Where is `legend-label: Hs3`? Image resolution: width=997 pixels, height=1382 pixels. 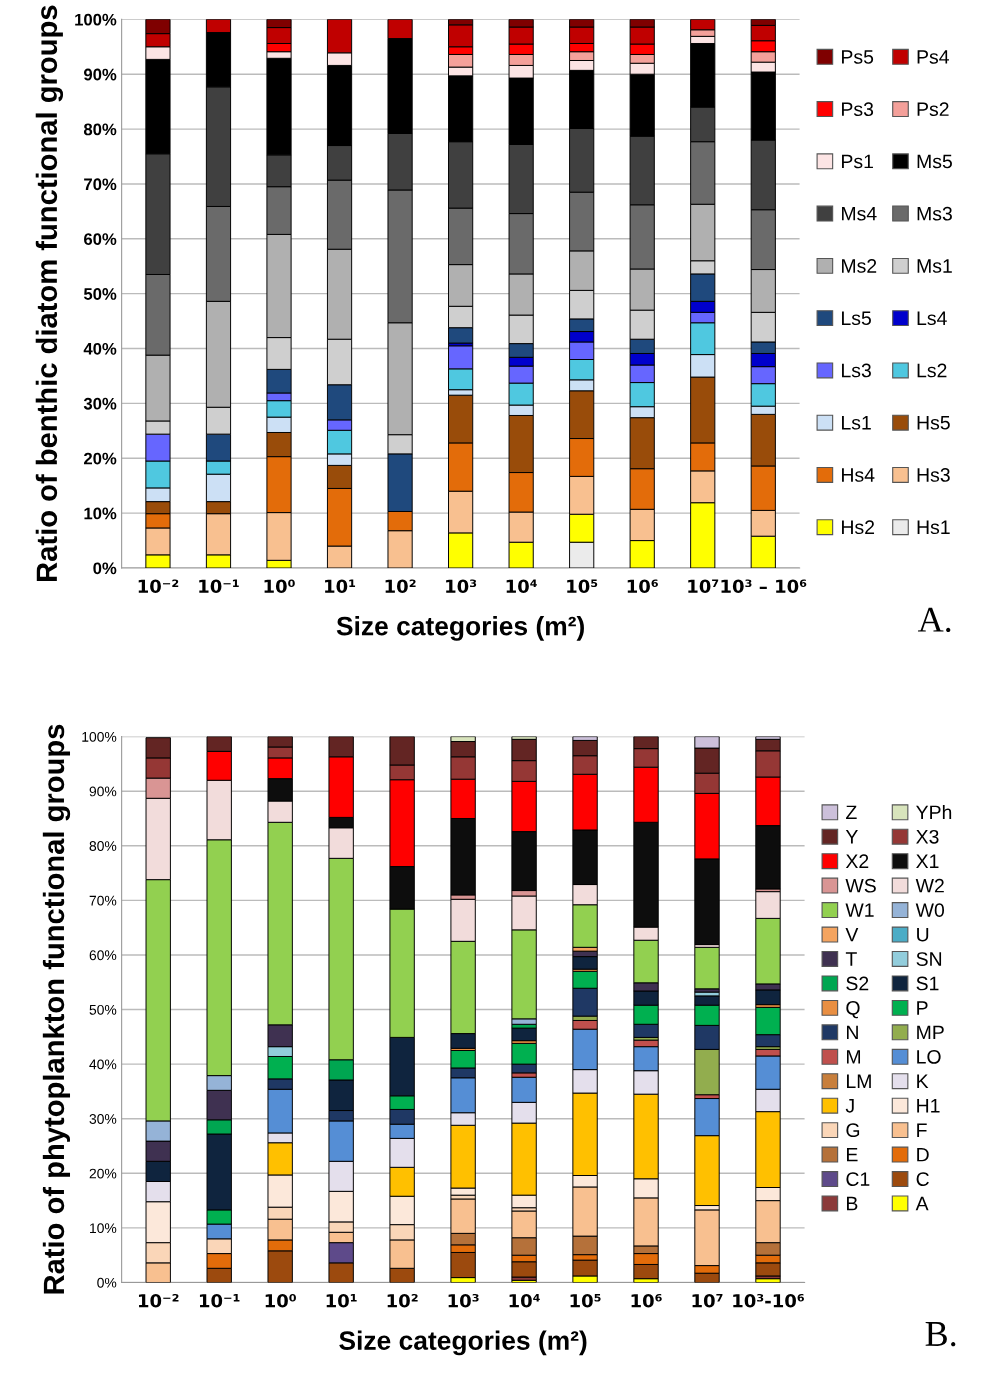
legend-label: Hs3 is located at coordinates (933, 475).